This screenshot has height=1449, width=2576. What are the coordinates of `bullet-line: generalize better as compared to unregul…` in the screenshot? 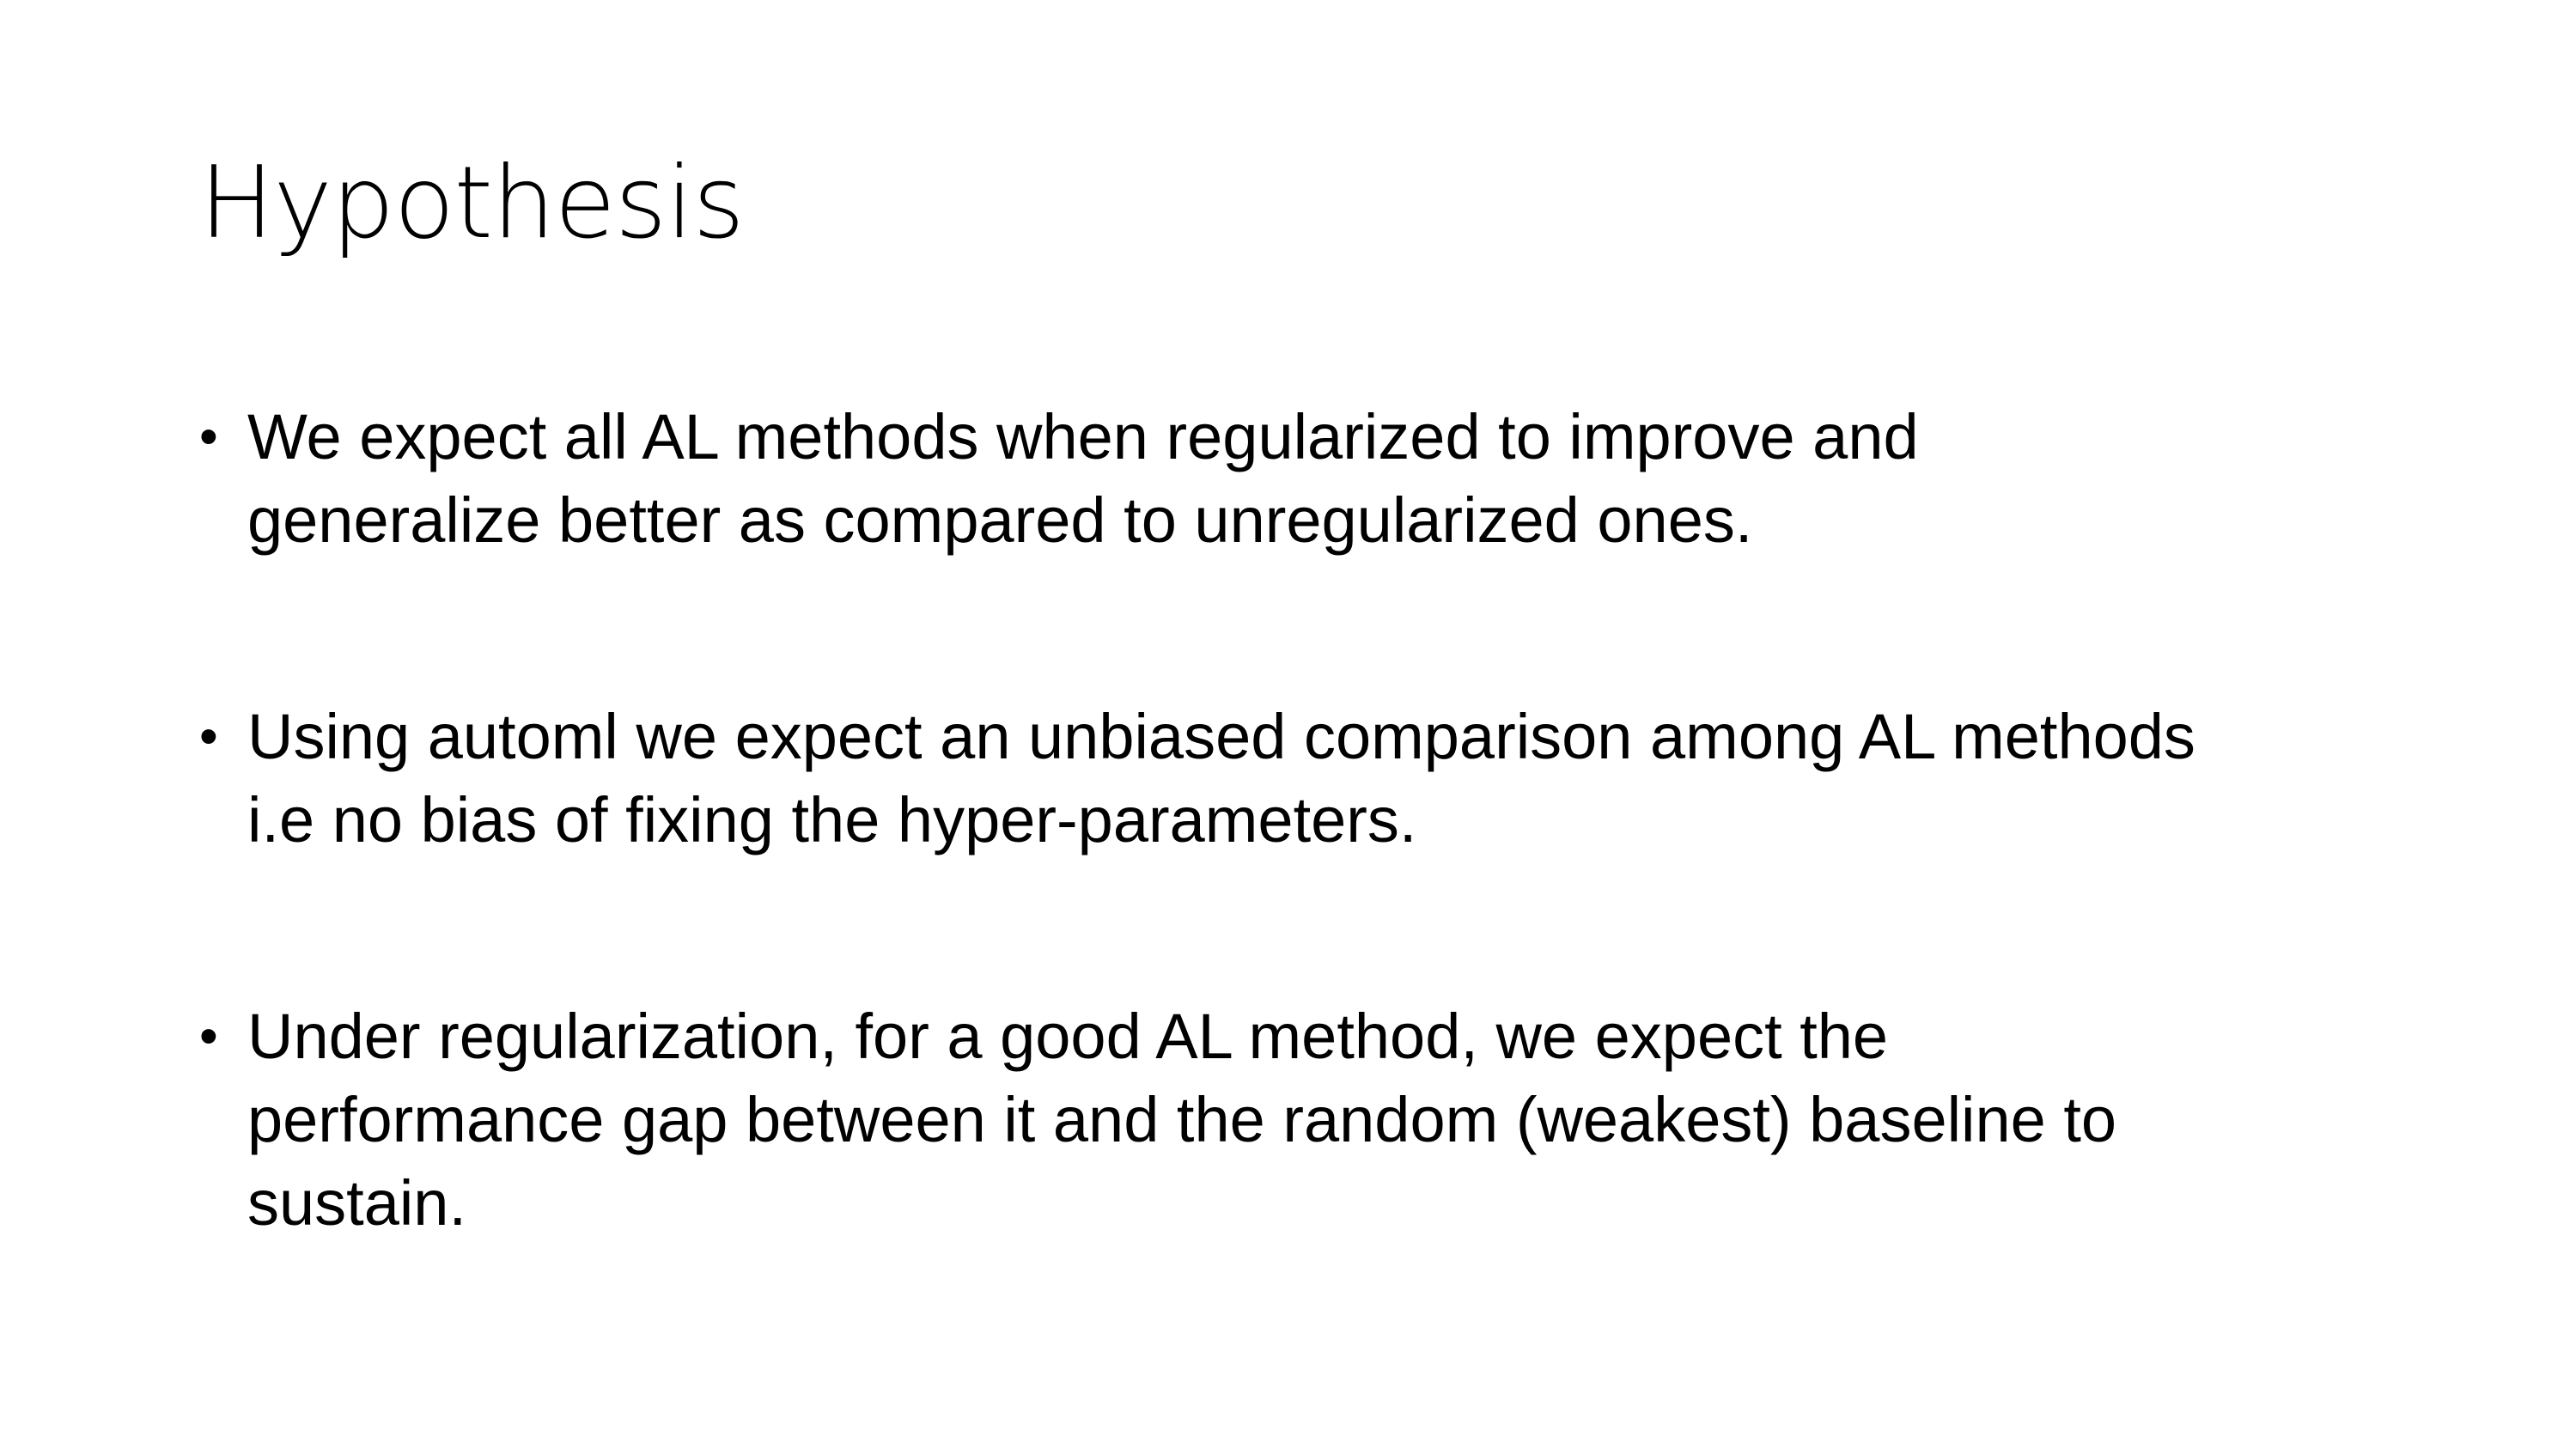 It's located at (1000, 520).